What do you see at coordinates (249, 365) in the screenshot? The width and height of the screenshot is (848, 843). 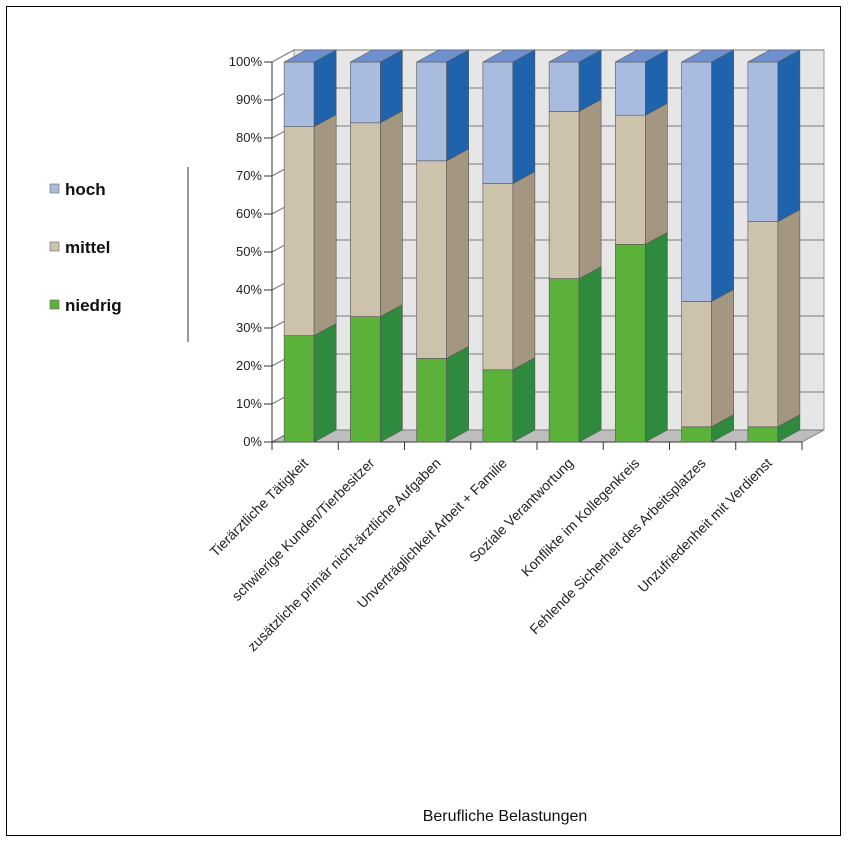 I see `y-tick-label: 20%` at bounding box center [249, 365].